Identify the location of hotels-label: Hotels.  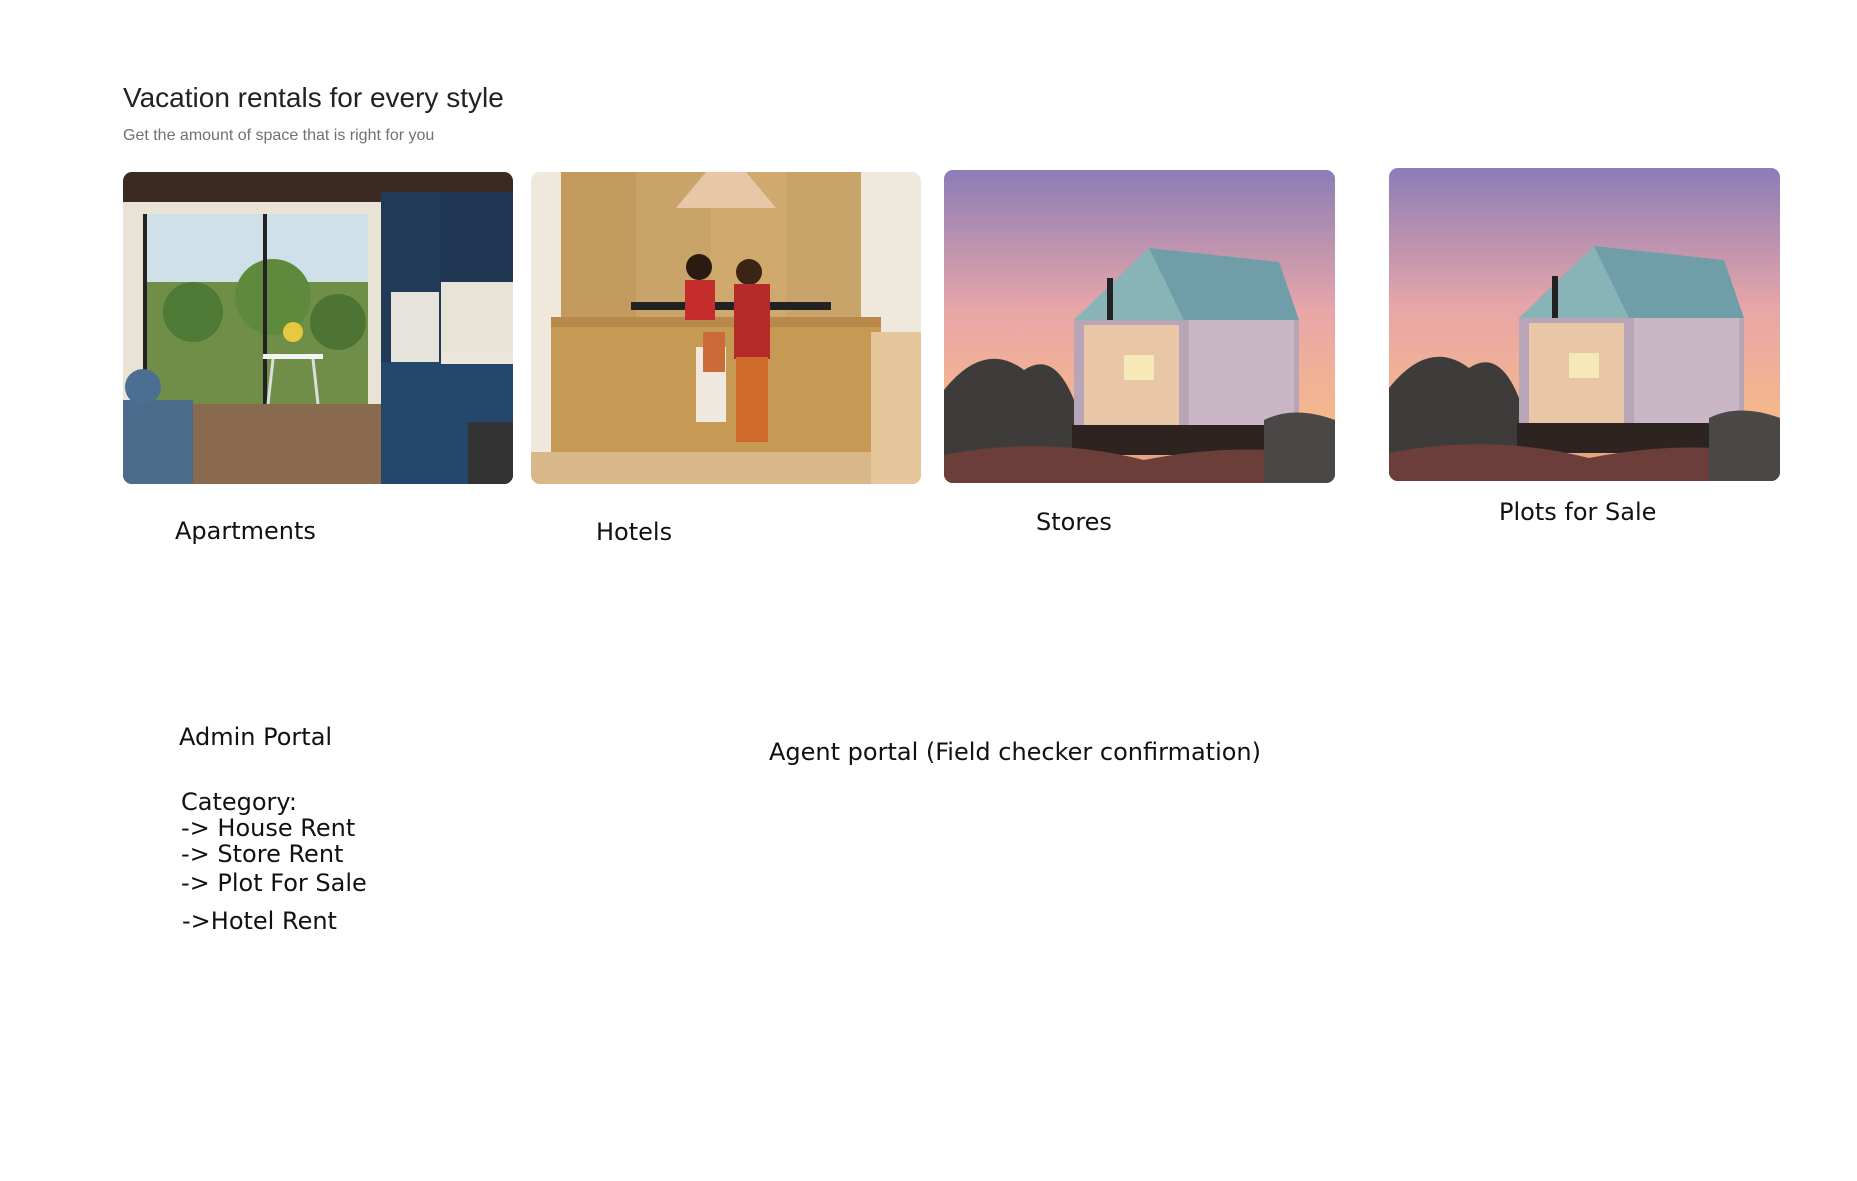
(634, 532).